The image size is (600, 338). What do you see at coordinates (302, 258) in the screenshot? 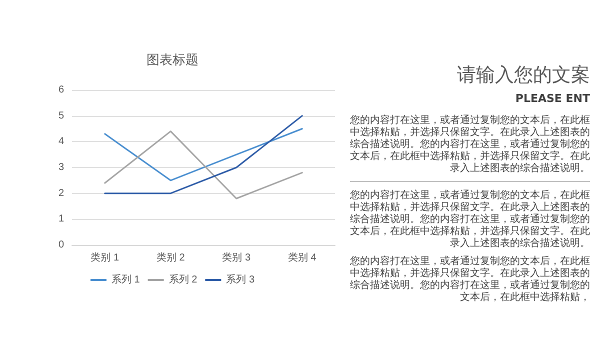
I see `x-tick-label: 类别 4` at bounding box center [302, 258].